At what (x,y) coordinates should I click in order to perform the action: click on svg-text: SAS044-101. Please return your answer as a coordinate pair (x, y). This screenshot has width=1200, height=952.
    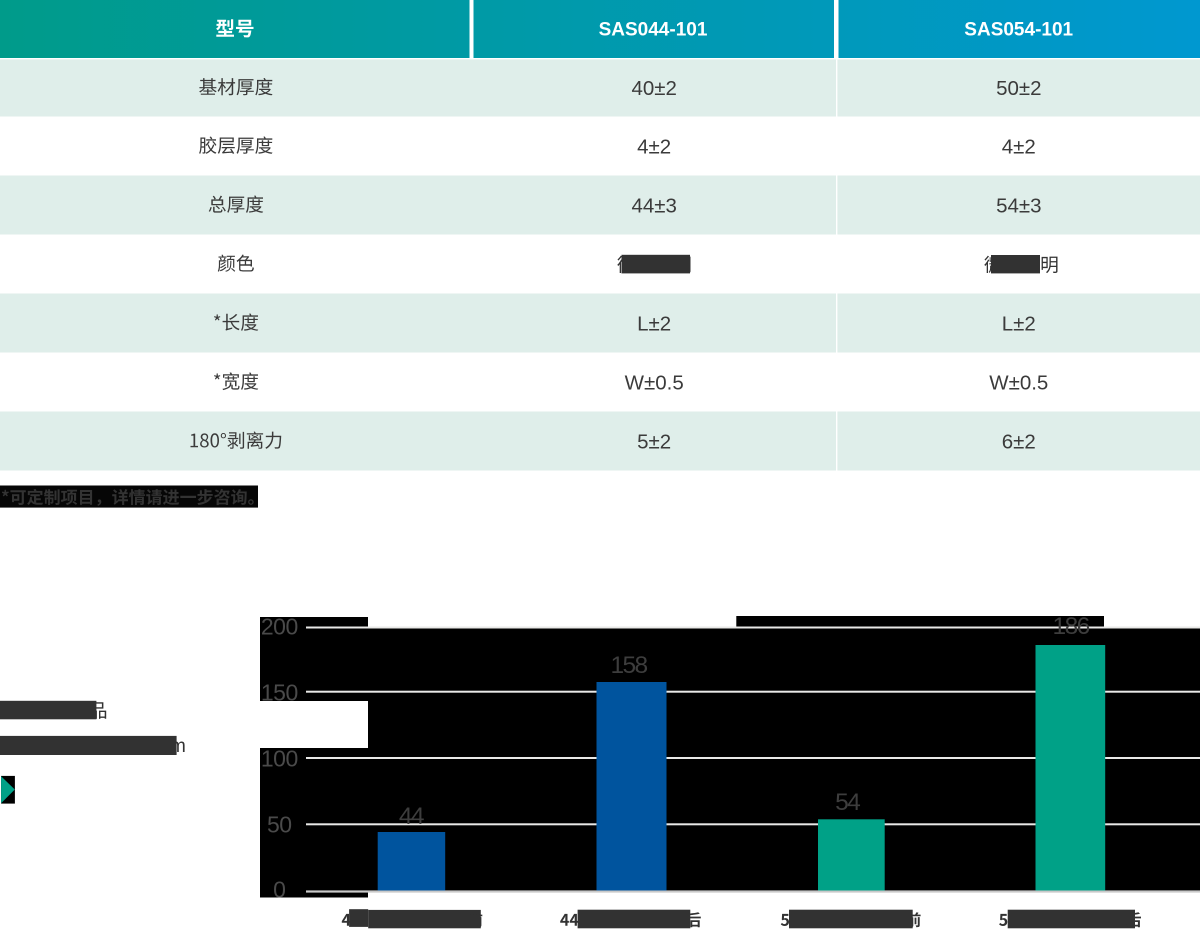
    Looking at the image, I should click on (653, 30).